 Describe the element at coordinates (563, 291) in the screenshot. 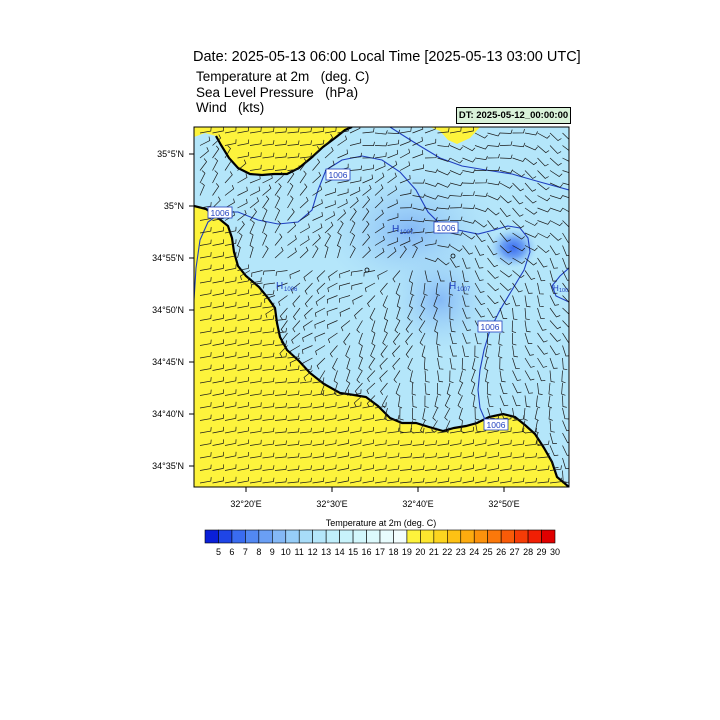

I see `high-pressure-value: 100` at that location.